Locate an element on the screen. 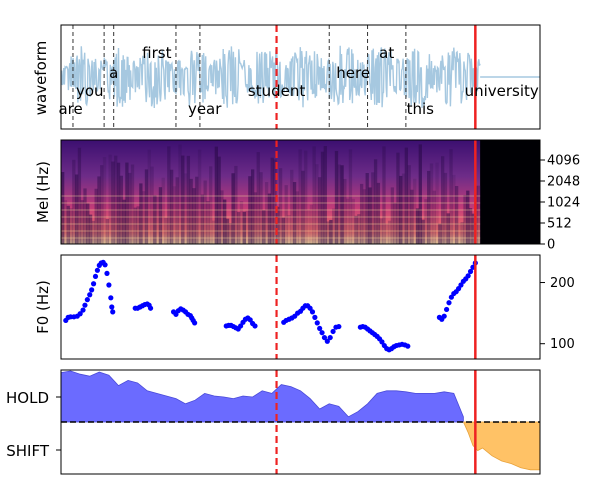 The width and height of the screenshot is (600, 500). hold-area is located at coordinates (262, 396).